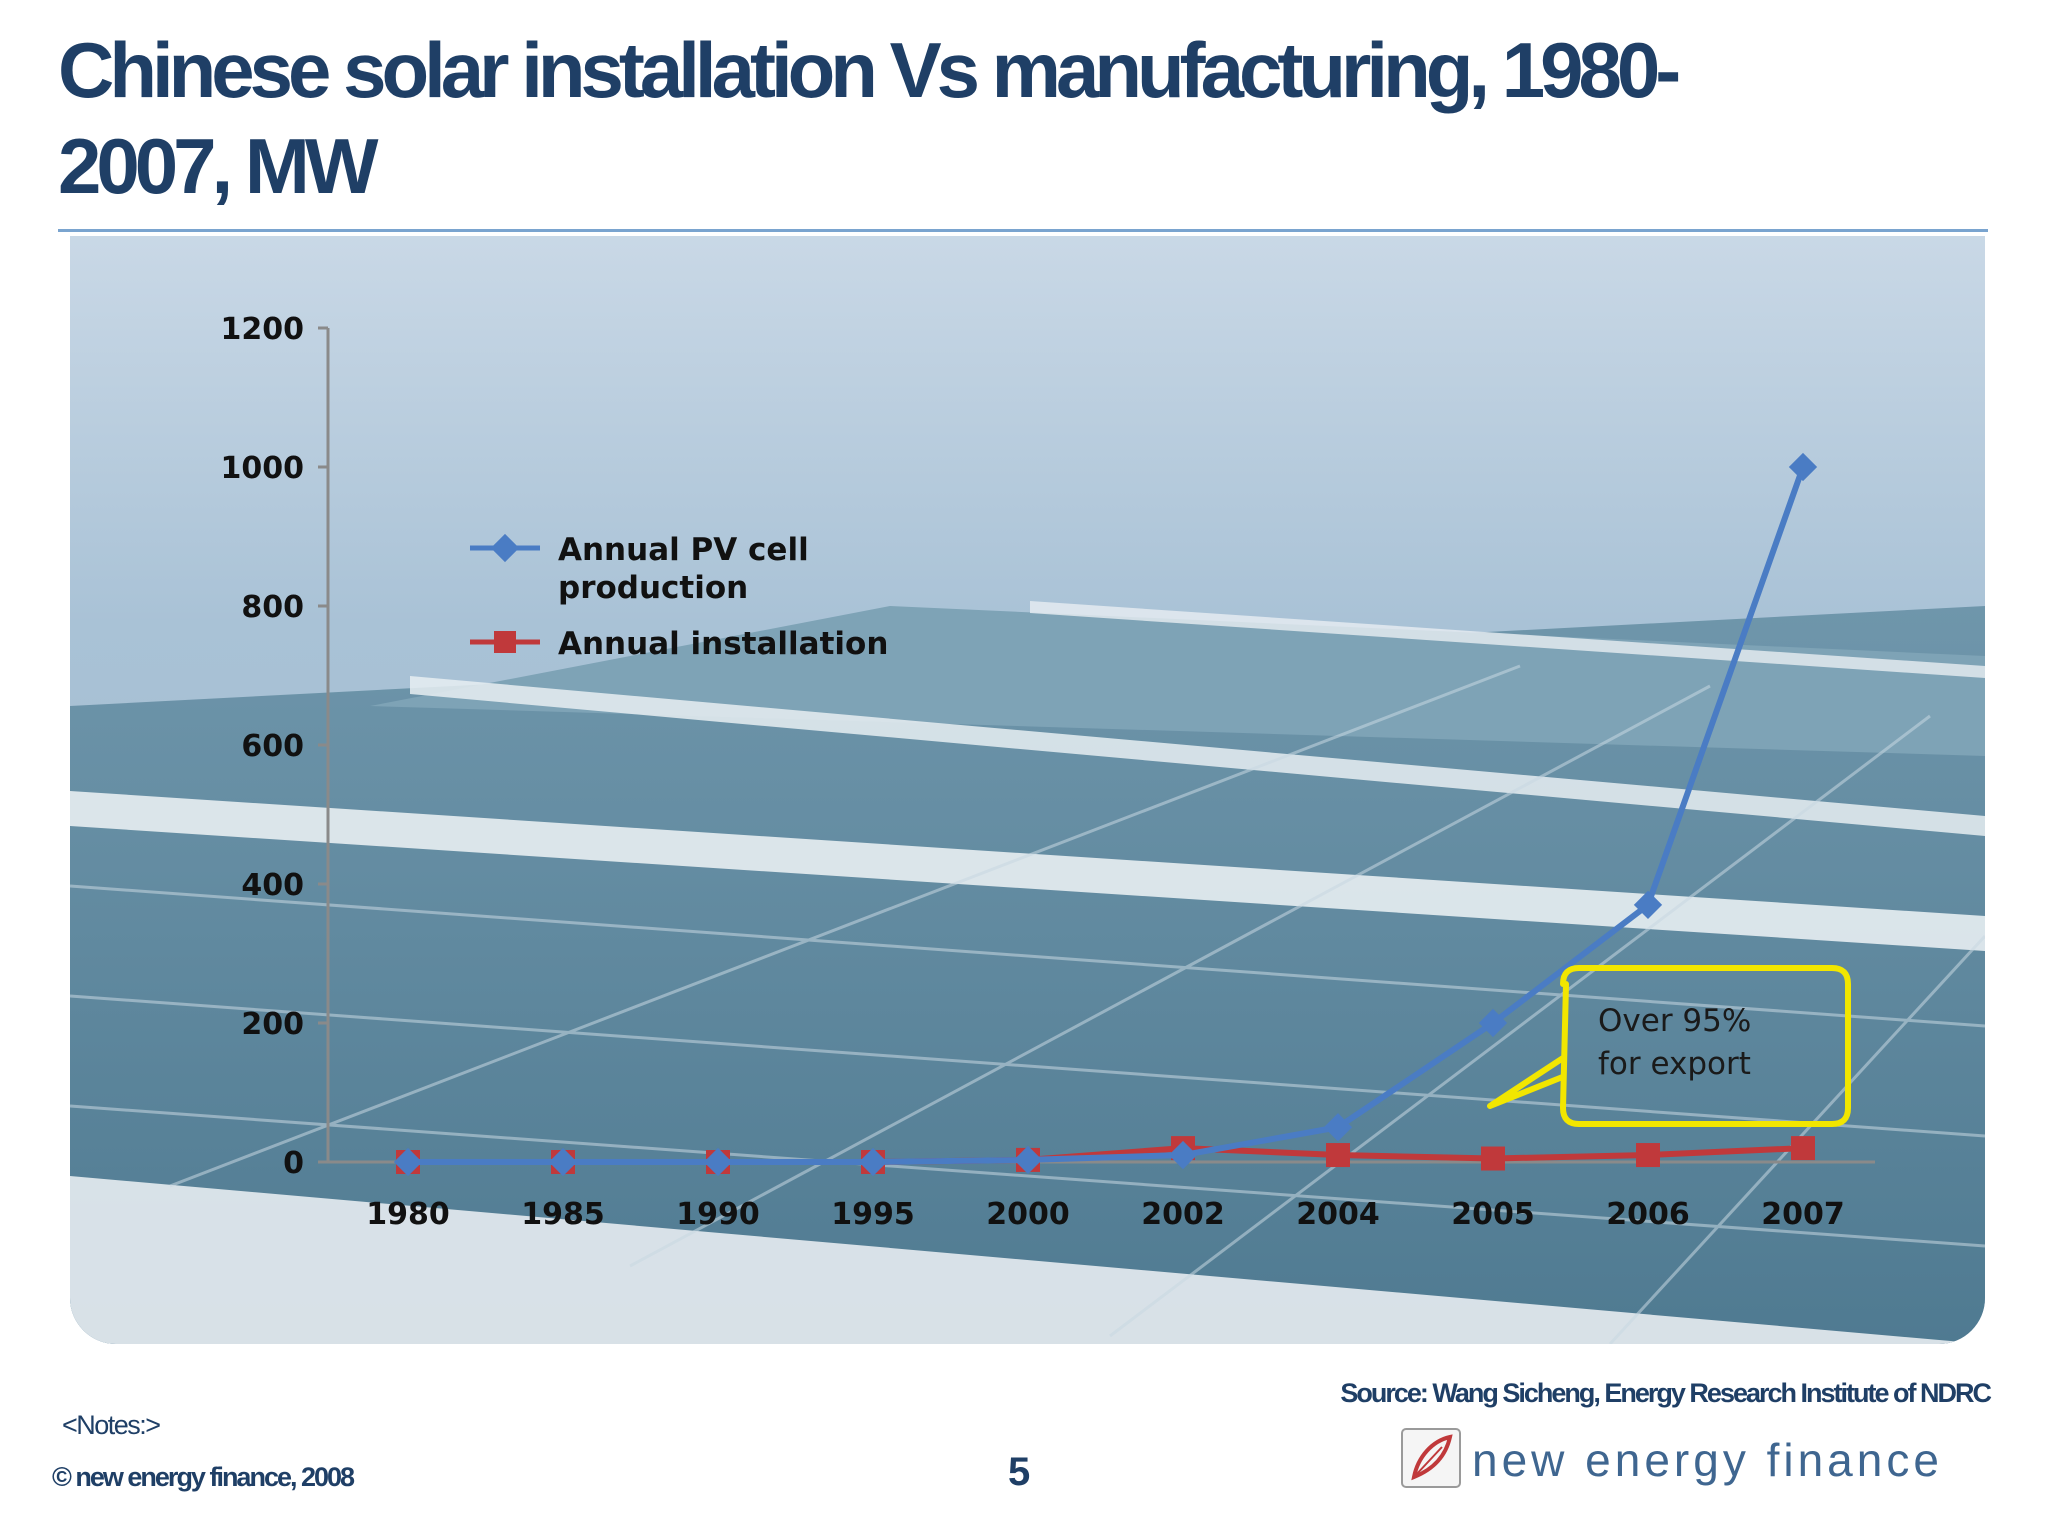  Describe the element at coordinates (1028, 1214) in the screenshot. I see `x-tick-label: 2000` at that location.